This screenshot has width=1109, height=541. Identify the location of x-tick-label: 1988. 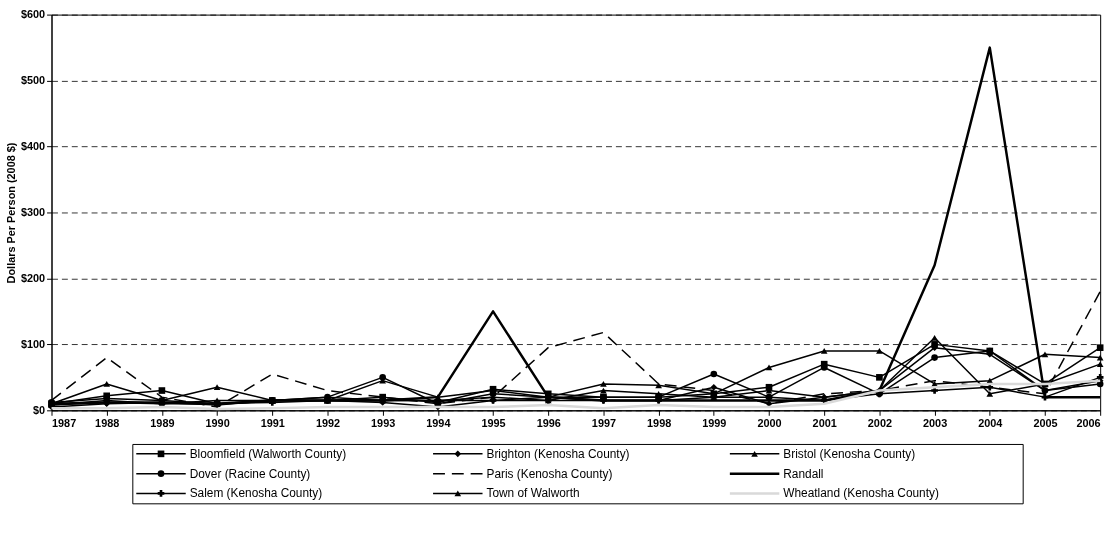
(107, 422).